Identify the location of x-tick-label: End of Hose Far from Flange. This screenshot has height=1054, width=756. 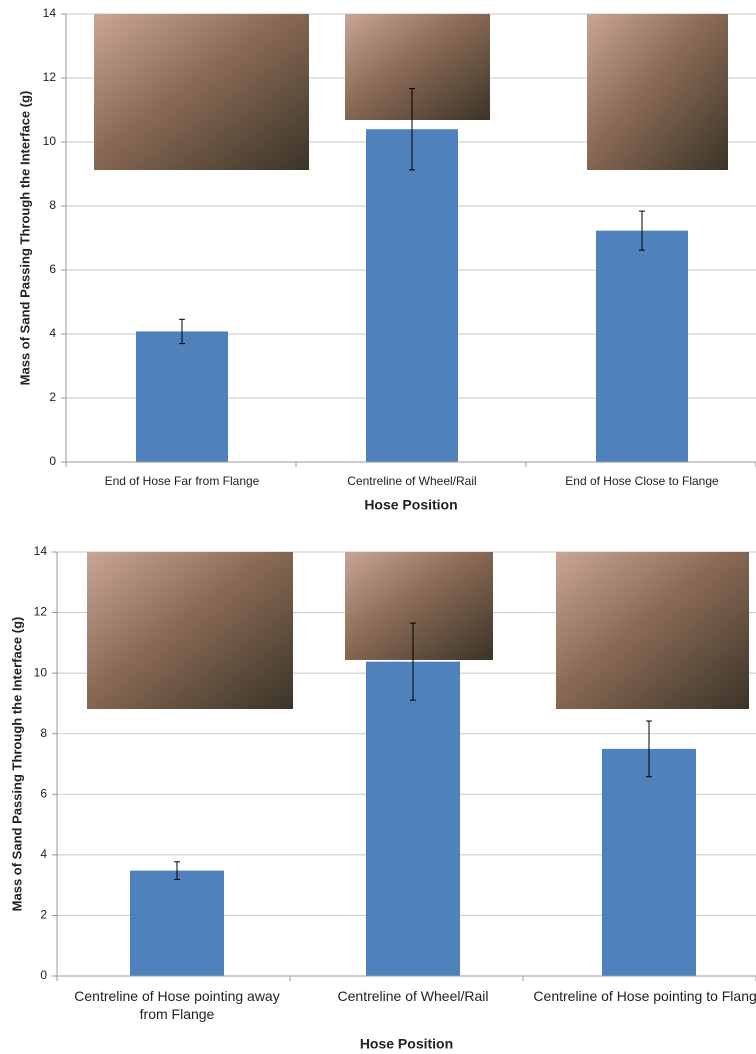
(182, 481).